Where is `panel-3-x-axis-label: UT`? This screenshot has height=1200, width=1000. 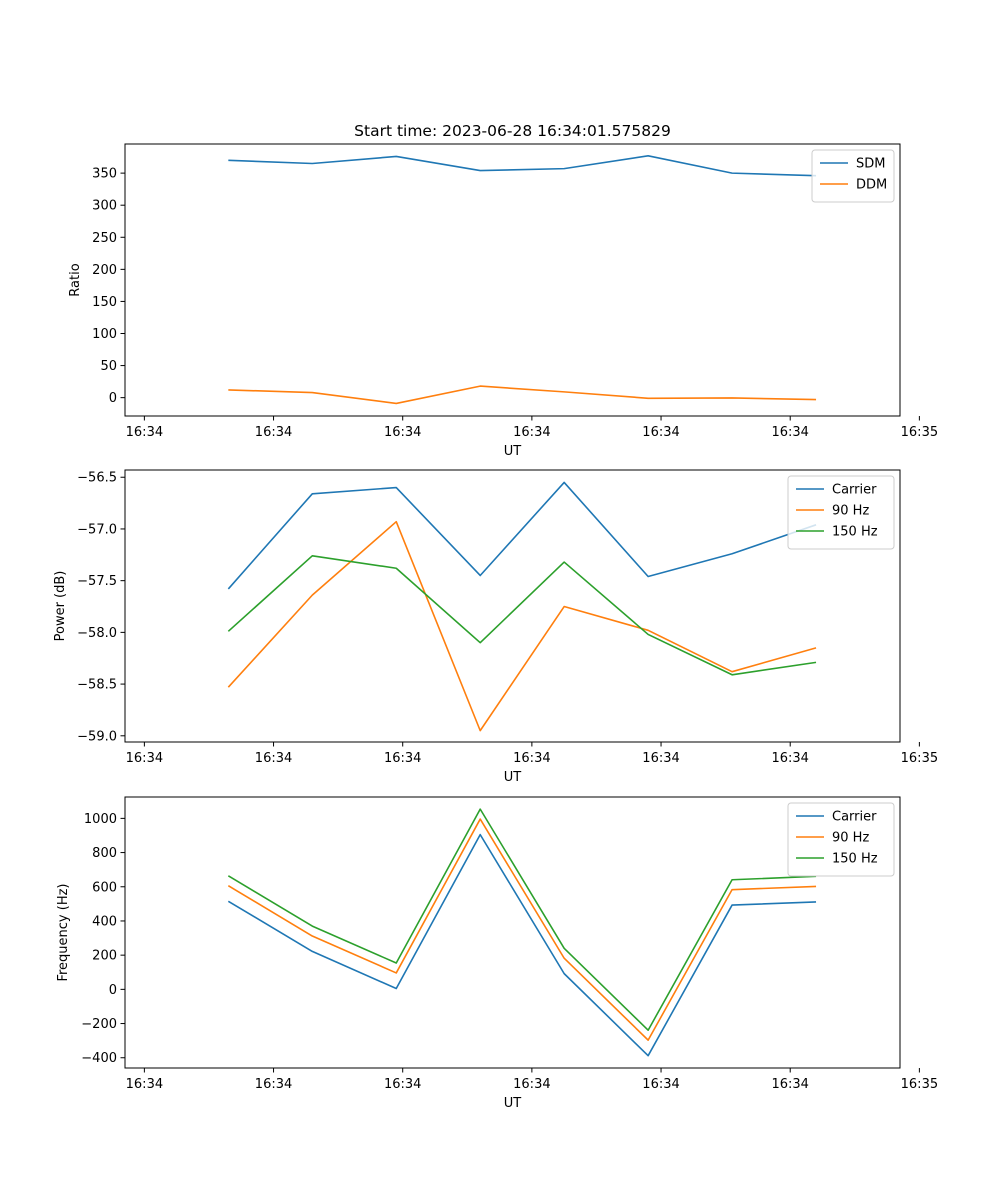 panel-3-x-axis-label: UT is located at coordinates (513, 1103).